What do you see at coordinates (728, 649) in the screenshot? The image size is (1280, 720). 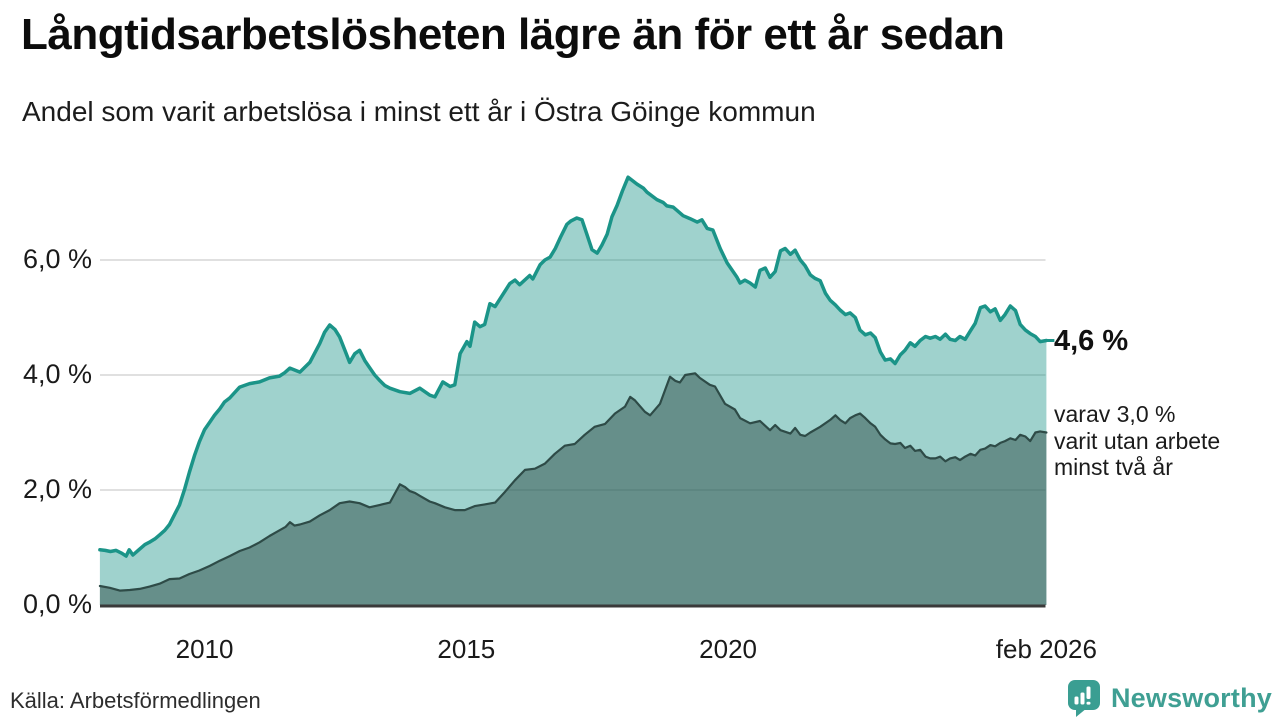 I see `x-tick-2020: 2020` at bounding box center [728, 649].